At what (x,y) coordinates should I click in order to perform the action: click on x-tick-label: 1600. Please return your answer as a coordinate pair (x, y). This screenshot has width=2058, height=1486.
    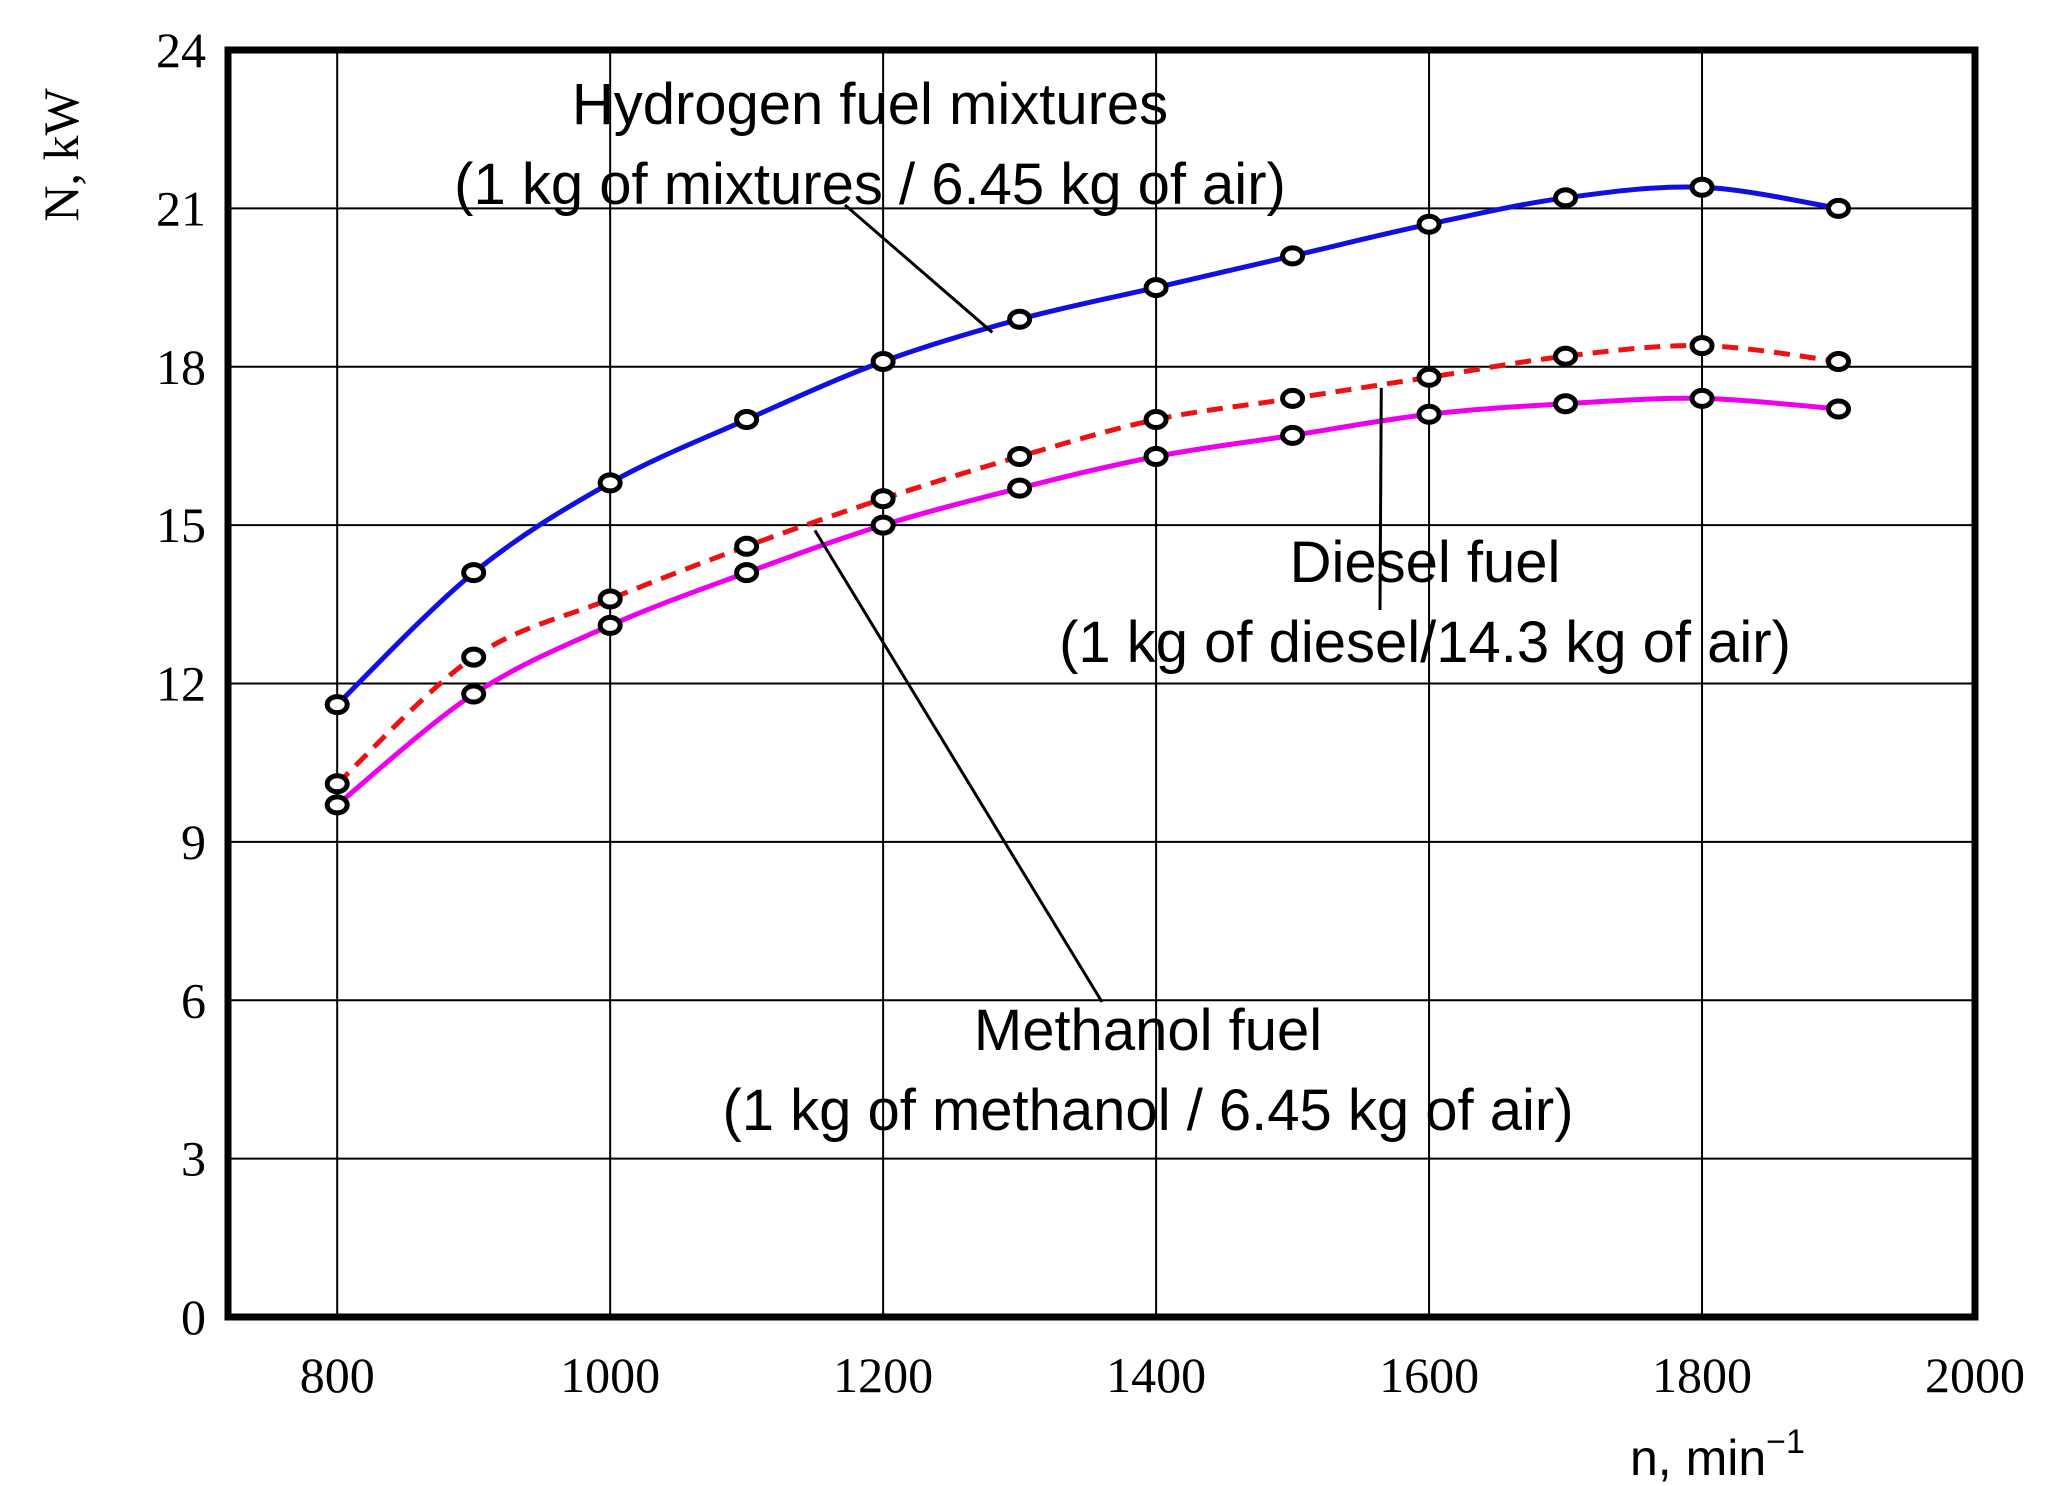
    Looking at the image, I should click on (1429, 1375).